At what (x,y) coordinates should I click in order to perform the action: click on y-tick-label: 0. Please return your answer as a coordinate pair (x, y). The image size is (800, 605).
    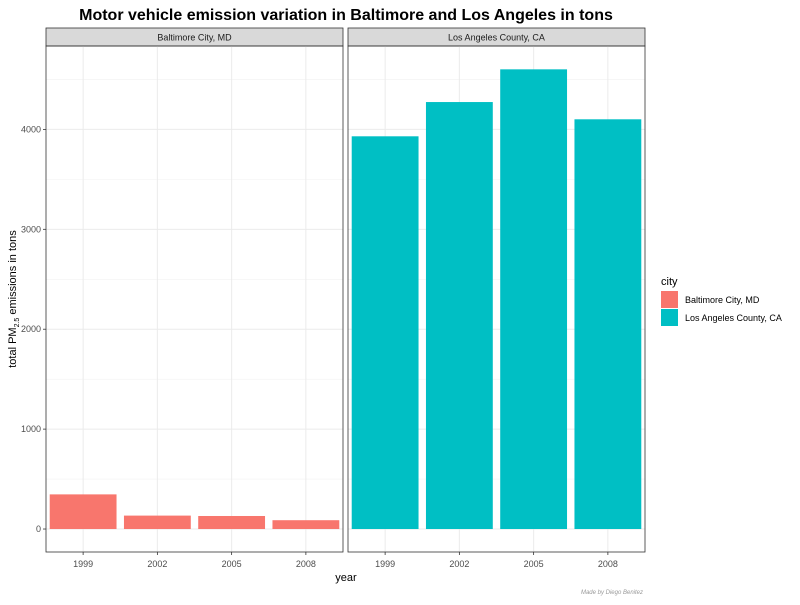
    Looking at the image, I should click on (38, 529).